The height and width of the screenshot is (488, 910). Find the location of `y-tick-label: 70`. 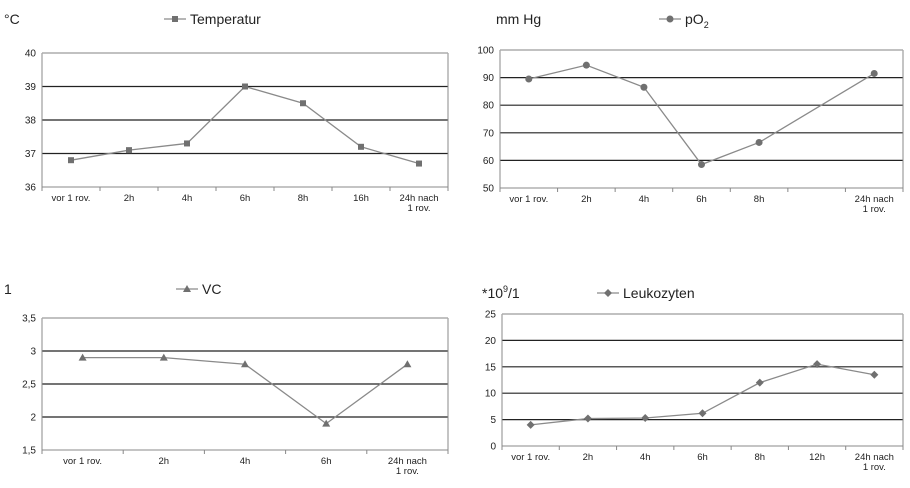

y-tick-label: 70 is located at coordinates (489, 133).